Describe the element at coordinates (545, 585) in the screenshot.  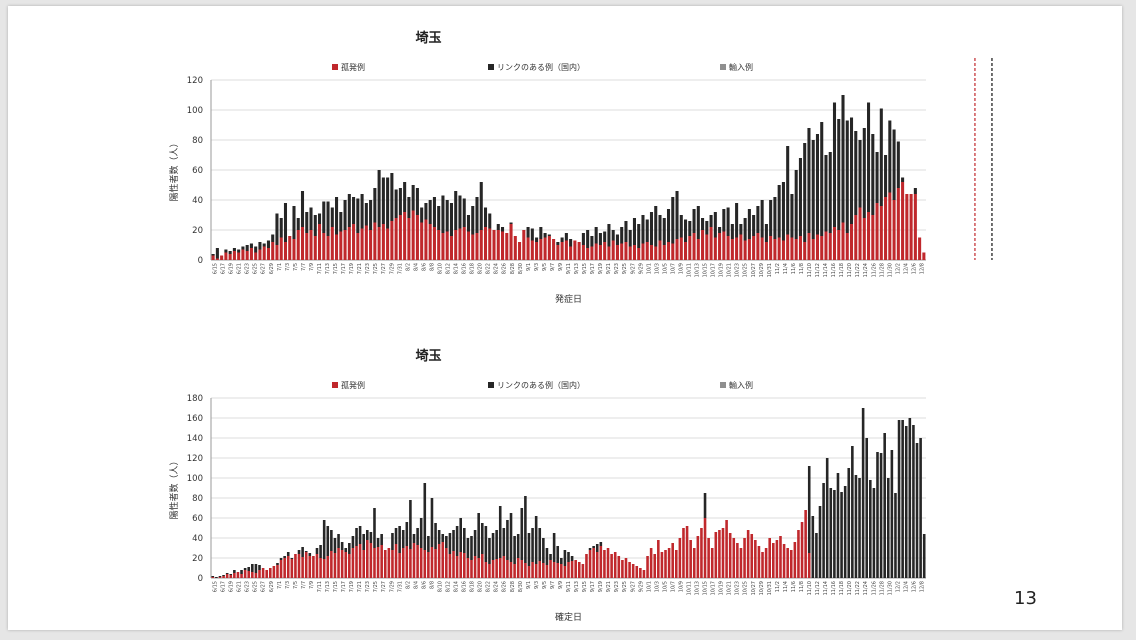
I see `x-tick-label: 9/5` at that location.